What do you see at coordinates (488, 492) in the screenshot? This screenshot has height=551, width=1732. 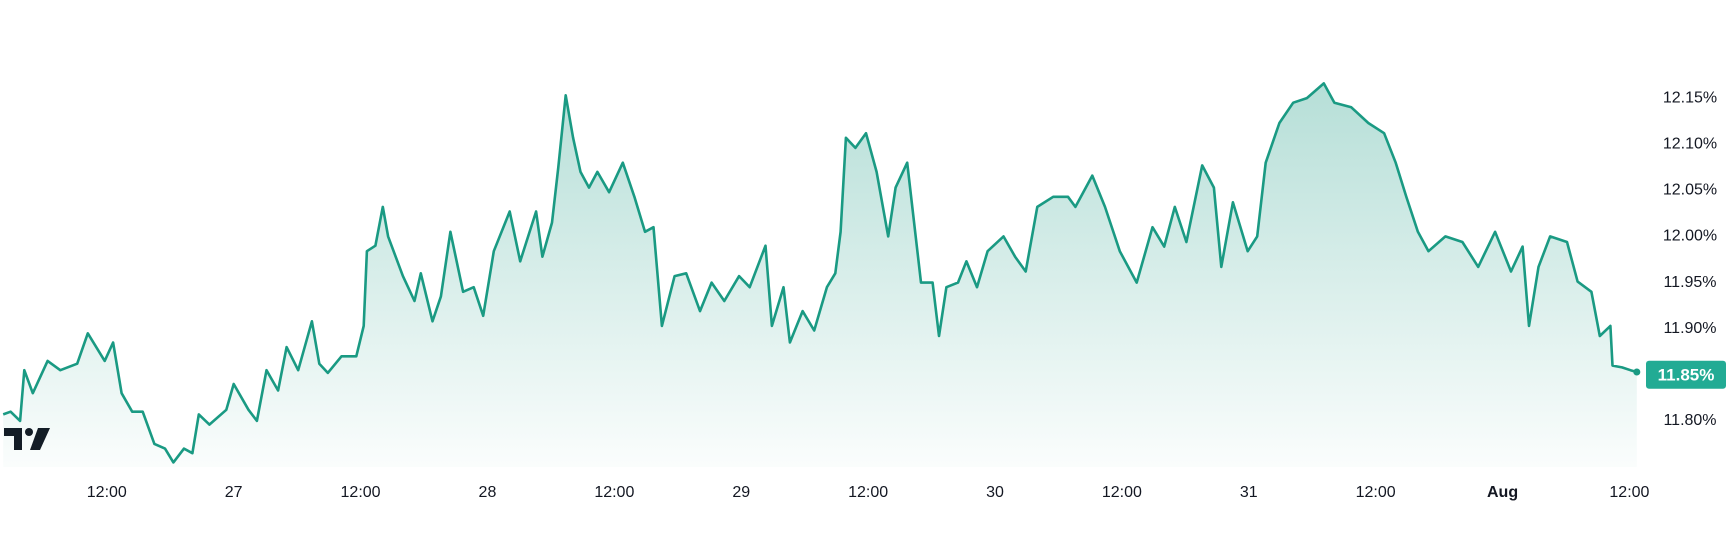 I see `x-tick-label: 28` at bounding box center [488, 492].